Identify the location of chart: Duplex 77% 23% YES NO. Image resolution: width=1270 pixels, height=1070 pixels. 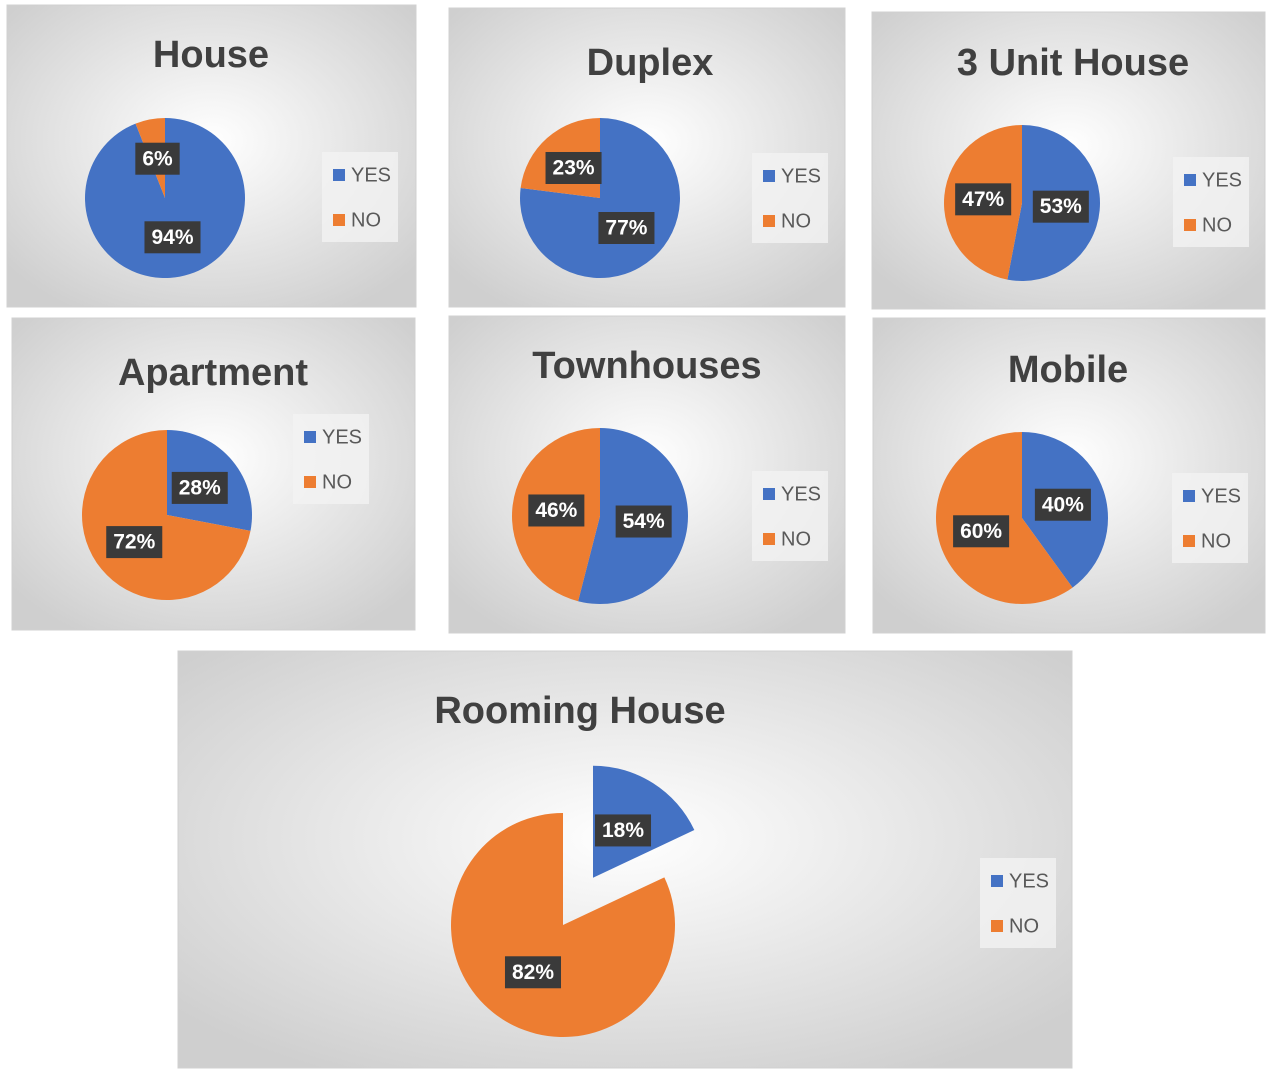
(647, 157).